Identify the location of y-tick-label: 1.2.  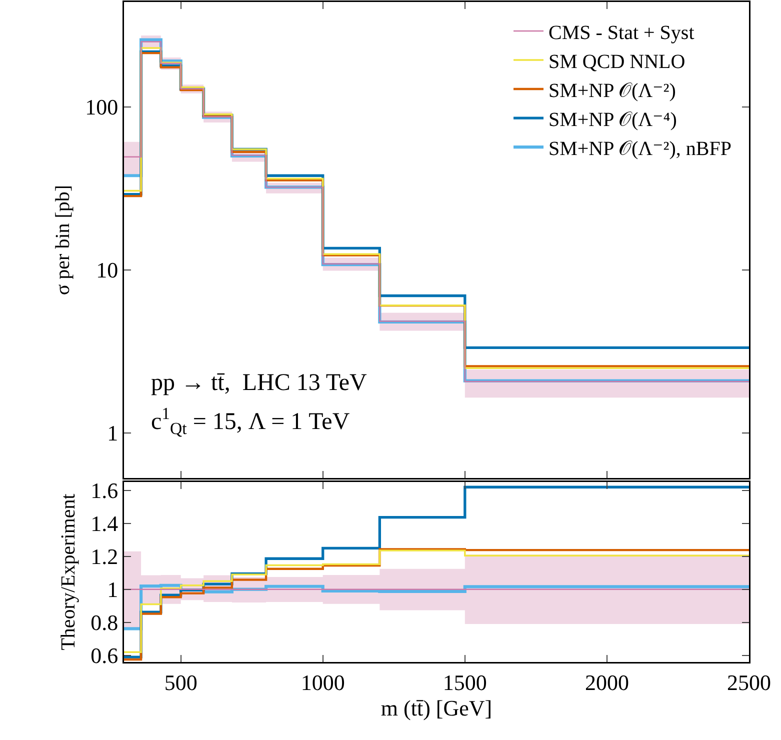
(104, 557).